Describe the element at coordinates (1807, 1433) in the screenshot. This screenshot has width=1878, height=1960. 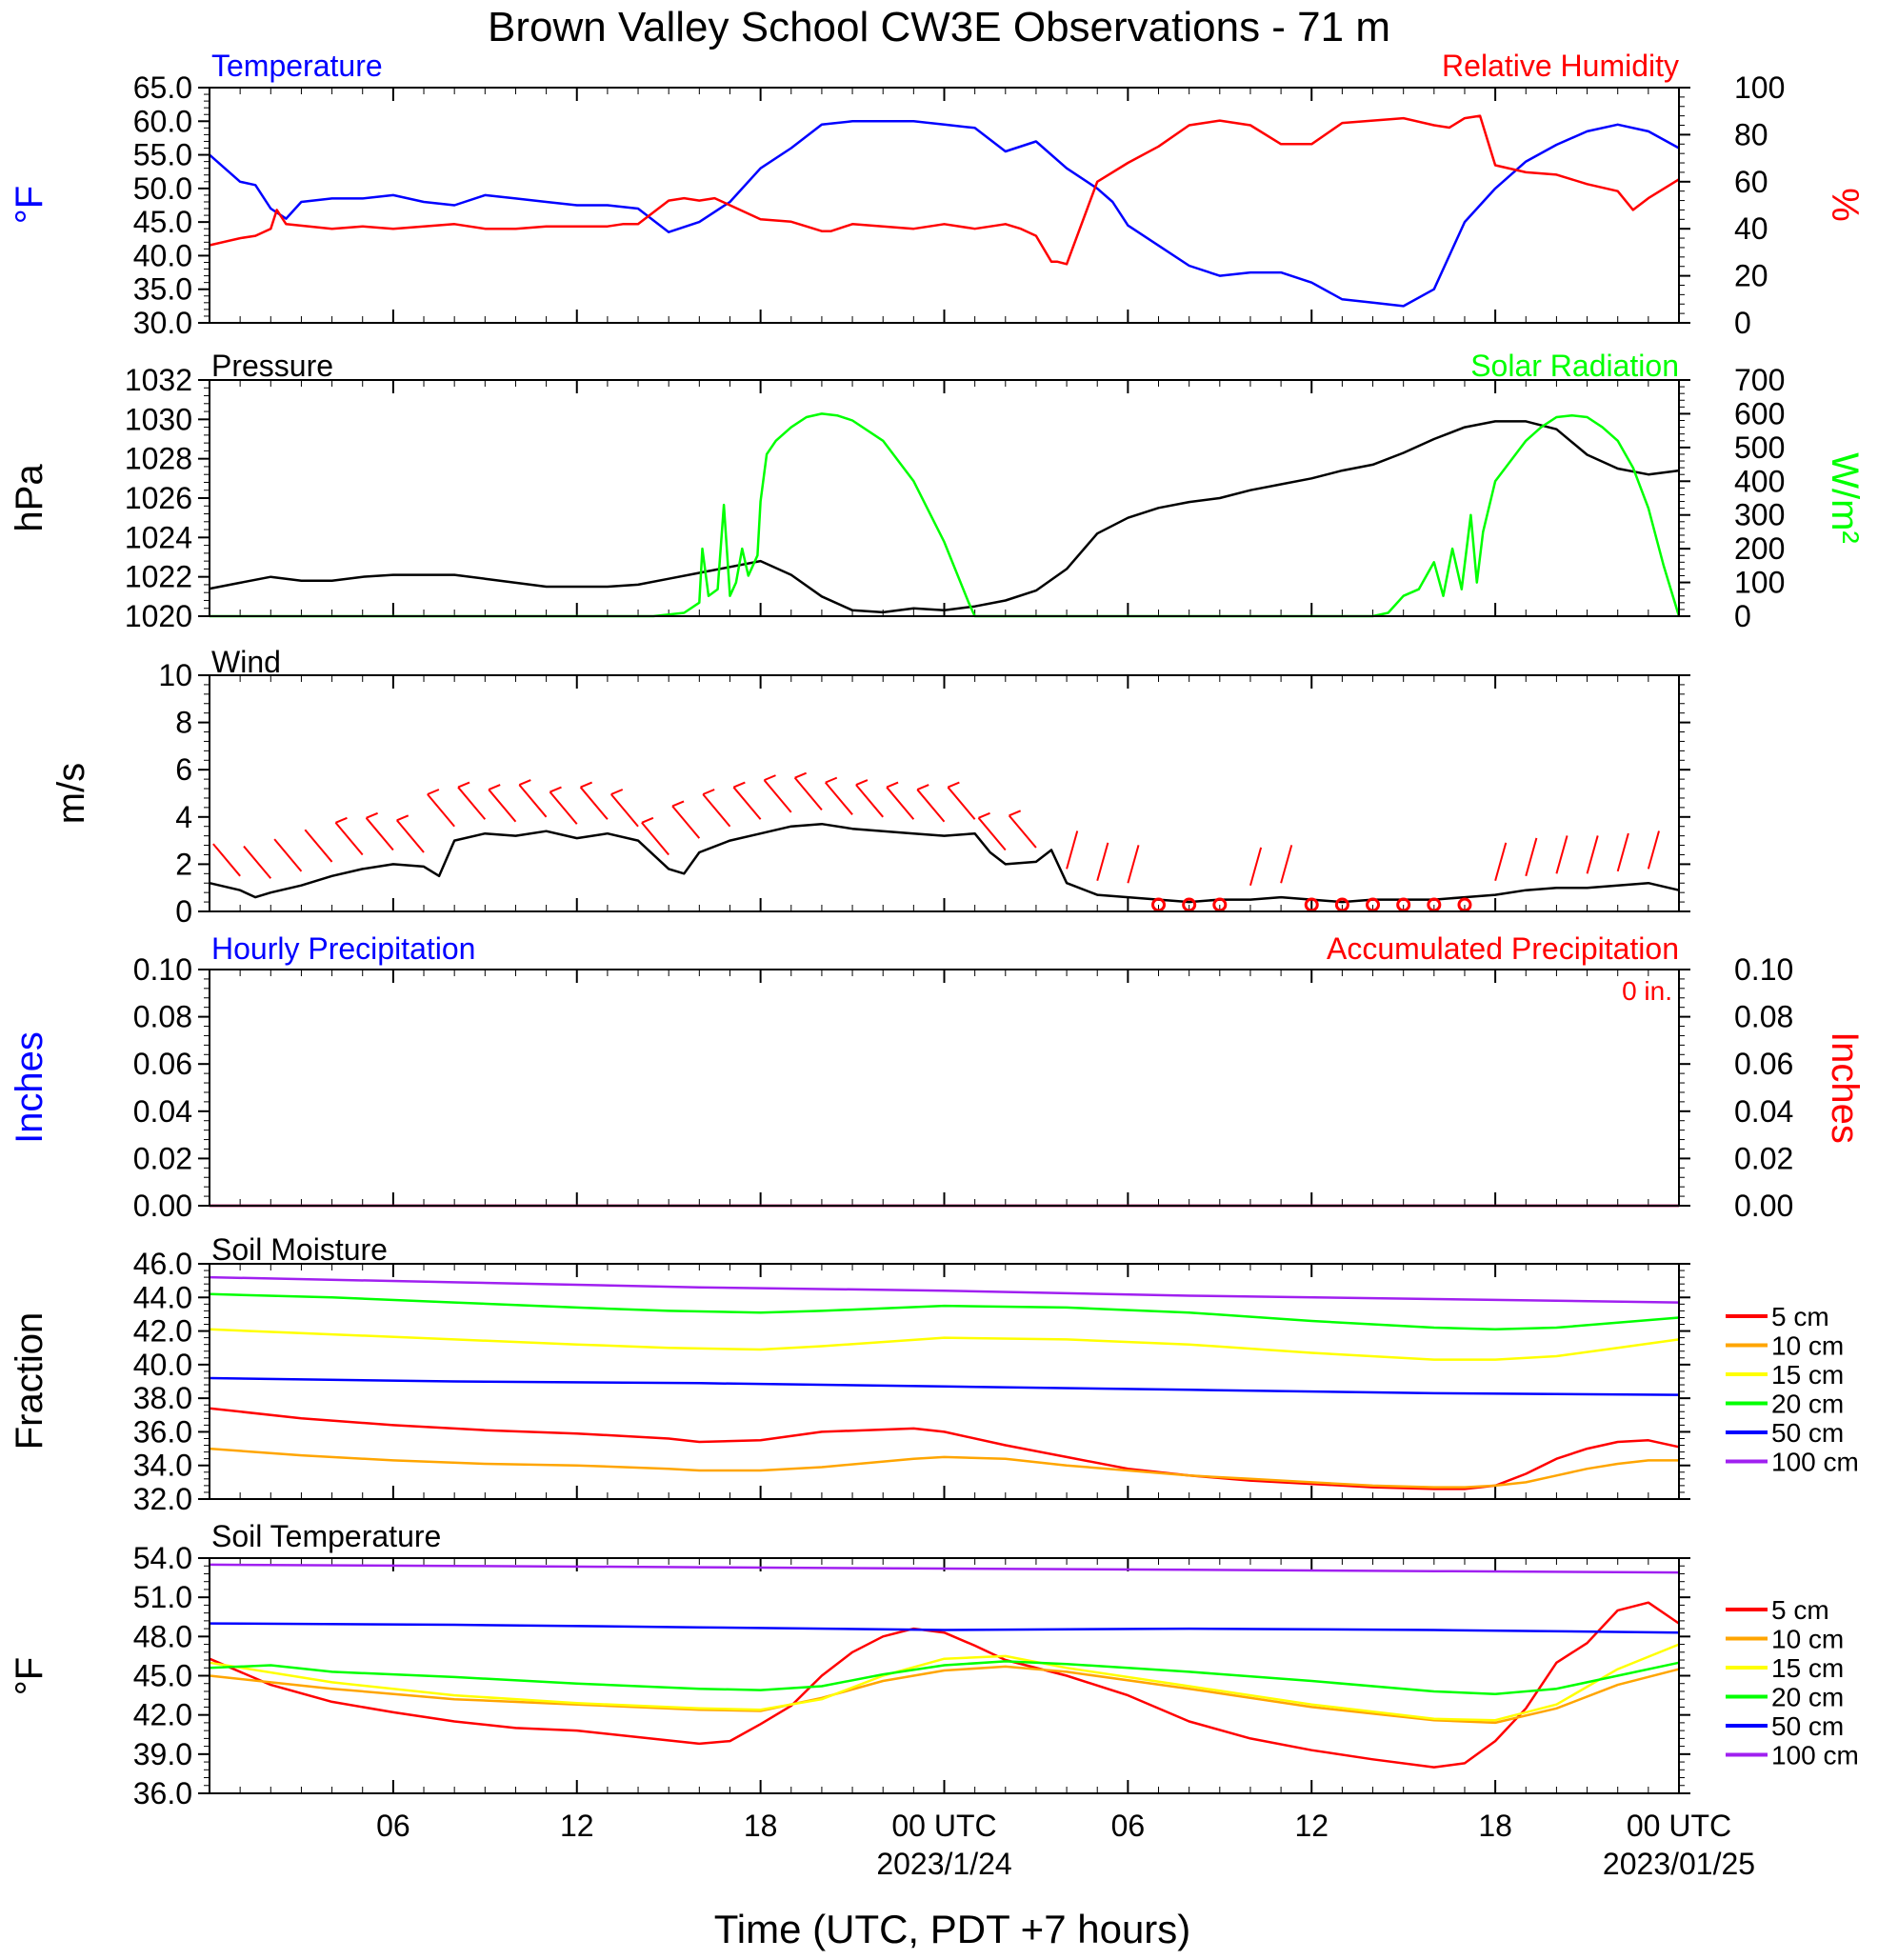
I see `legend-label: 50 cm` at that location.